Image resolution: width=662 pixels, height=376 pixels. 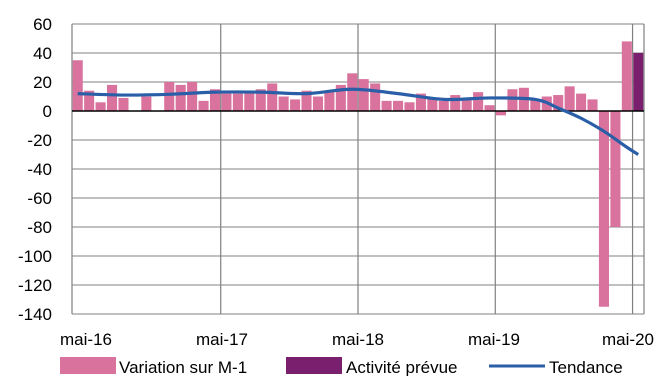 What do you see at coordinates (494, 339) in the screenshot?
I see `x-tick-label: mai-19` at bounding box center [494, 339].